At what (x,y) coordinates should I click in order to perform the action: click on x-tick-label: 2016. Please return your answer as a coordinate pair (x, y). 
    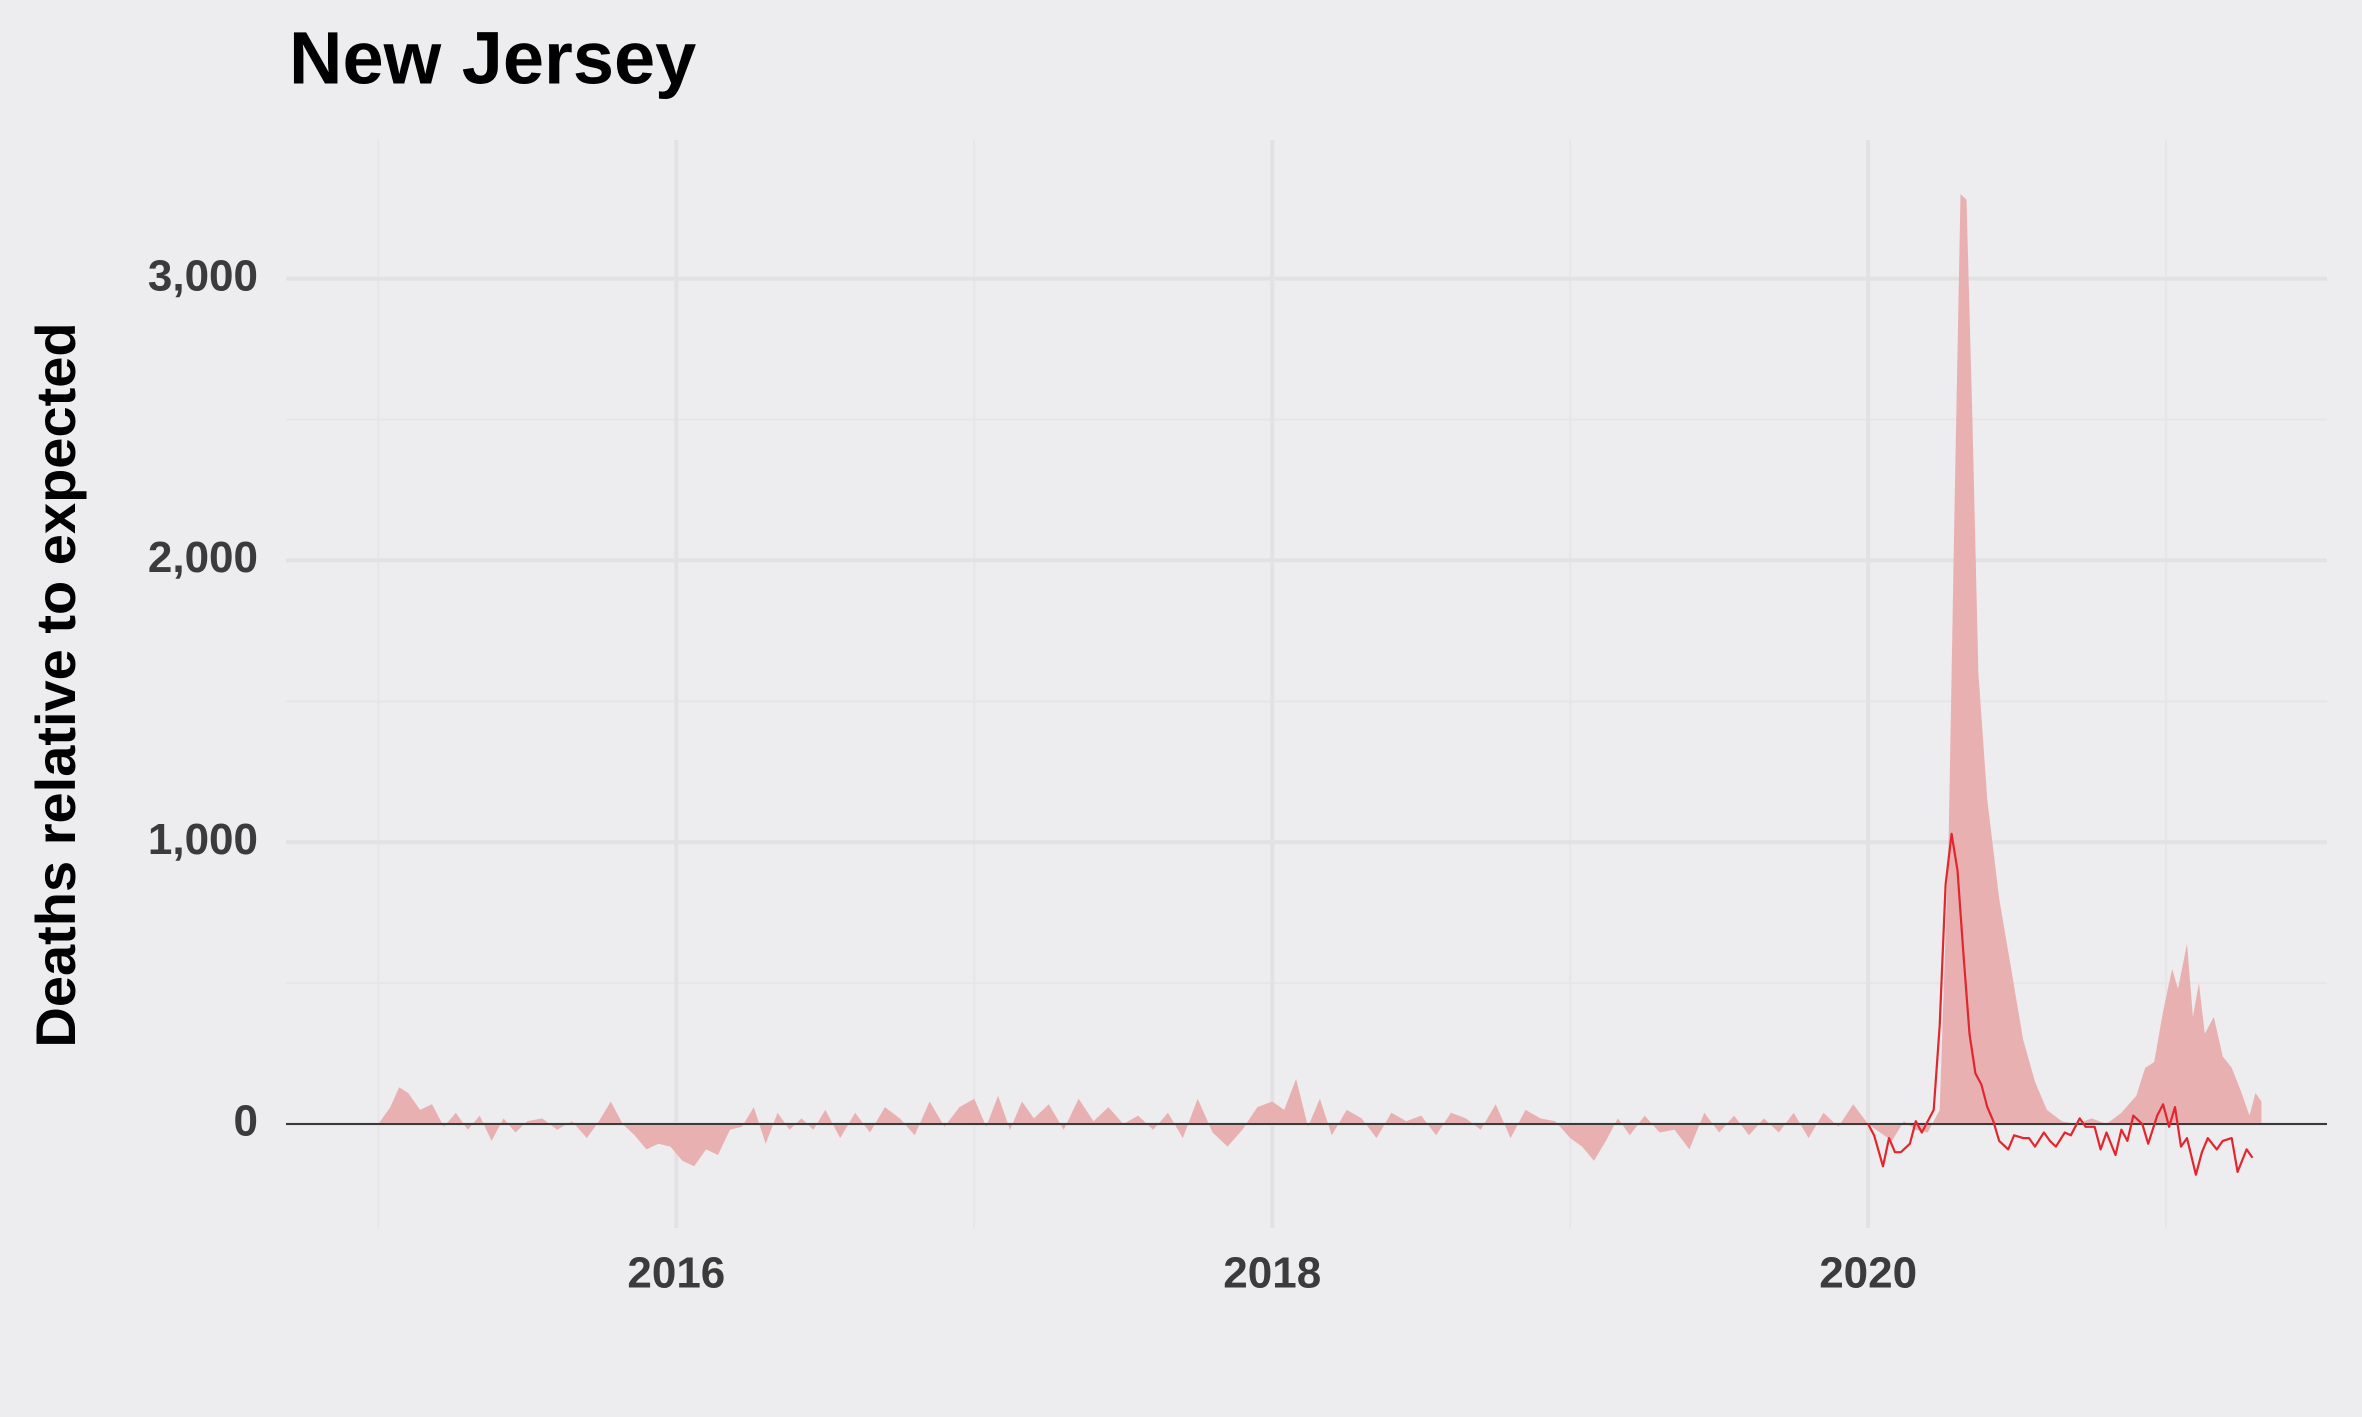
    Looking at the image, I should click on (676, 1273).